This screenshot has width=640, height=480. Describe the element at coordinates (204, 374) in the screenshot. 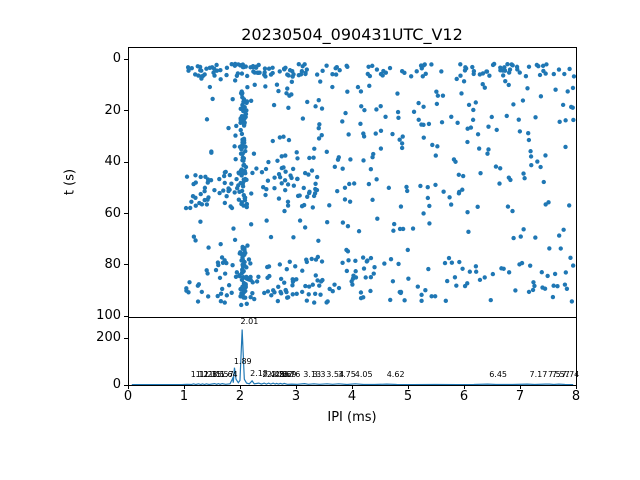

I see `peak-annotation: 1.21` at that location.